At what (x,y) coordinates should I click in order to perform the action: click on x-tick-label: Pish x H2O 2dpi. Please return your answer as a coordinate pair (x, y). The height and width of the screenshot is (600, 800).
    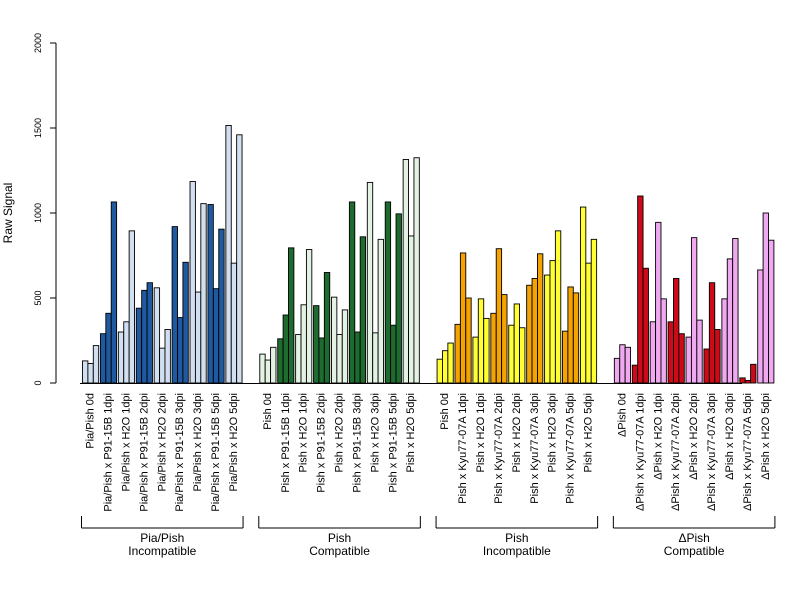
    Looking at the image, I should click on (340, 432).